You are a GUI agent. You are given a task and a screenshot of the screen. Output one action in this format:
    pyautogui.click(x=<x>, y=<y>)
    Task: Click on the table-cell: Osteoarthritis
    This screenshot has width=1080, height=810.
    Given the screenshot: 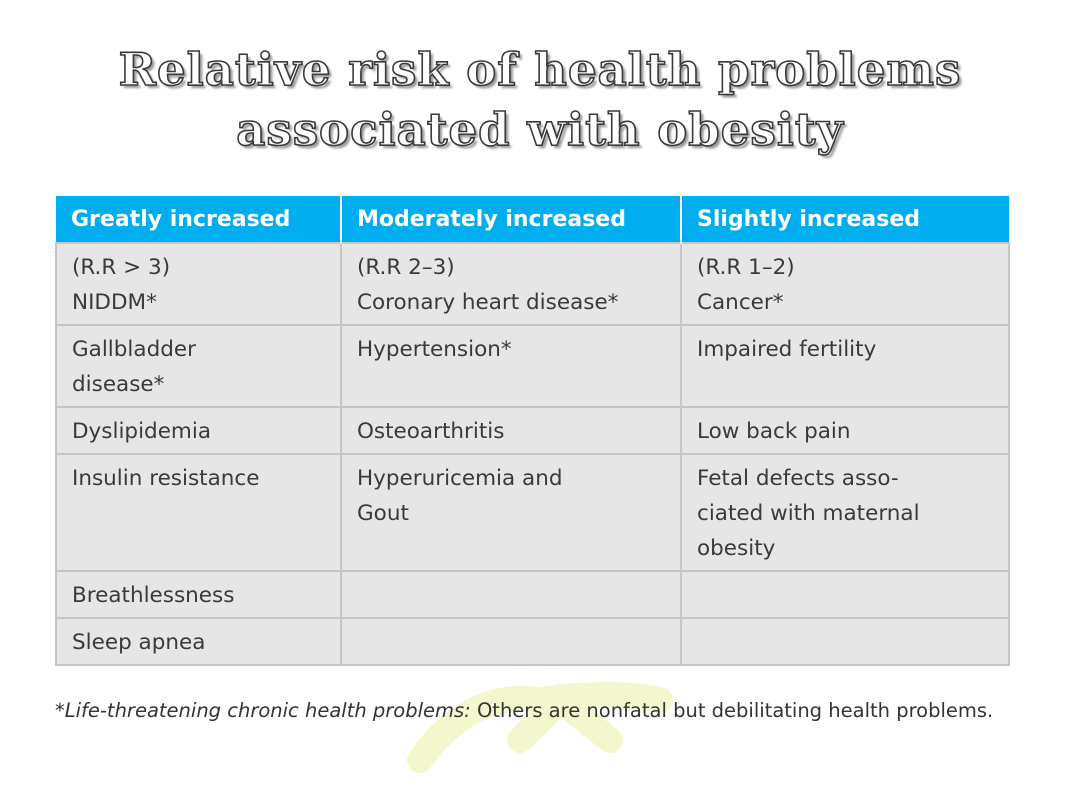 What is the action you would take?
    pyautogui.click(x=511, y=430)
    